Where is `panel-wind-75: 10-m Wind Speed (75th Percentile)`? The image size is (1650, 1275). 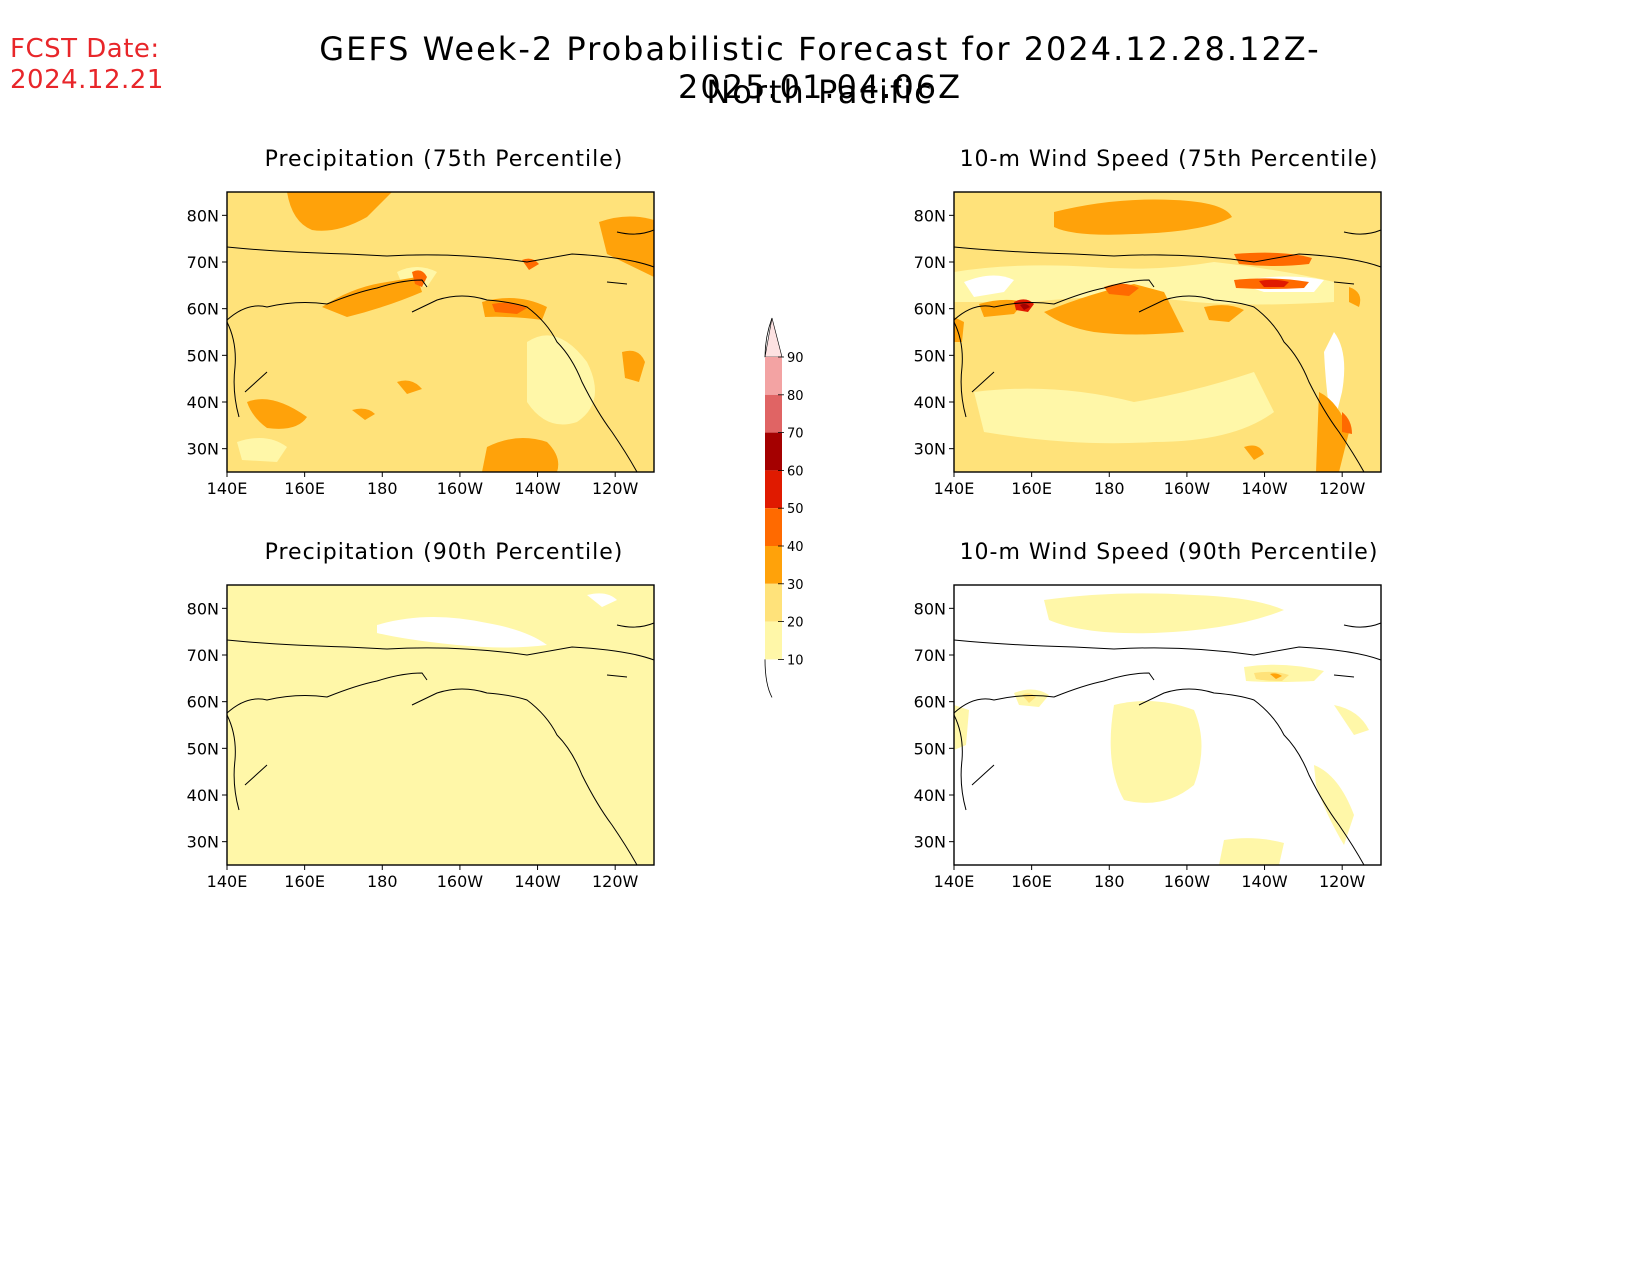 panel-wind-75: 10-m Wind Speed (75th Percentile) is located at coordinates (1148, 322).